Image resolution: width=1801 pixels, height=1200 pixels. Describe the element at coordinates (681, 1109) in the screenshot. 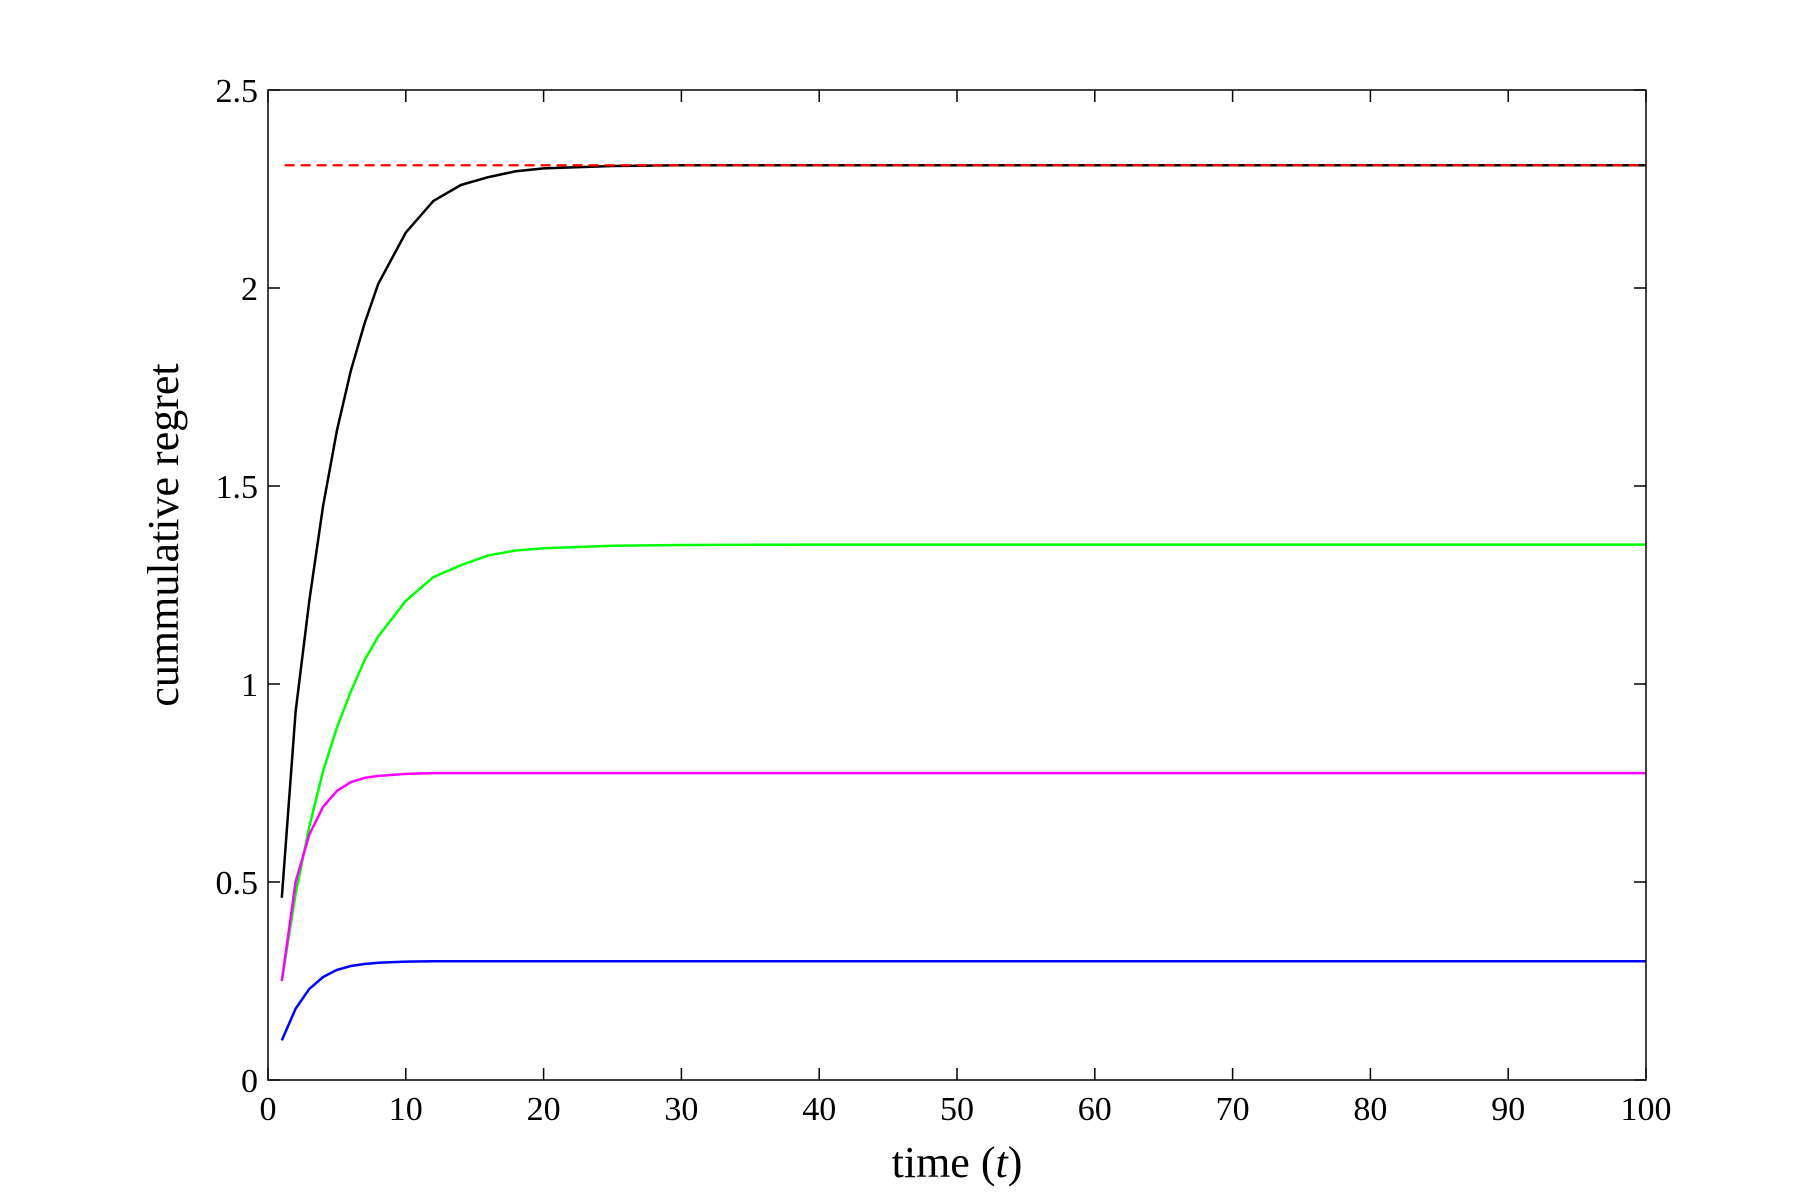

I see `x-tick-label: 30` at that location.